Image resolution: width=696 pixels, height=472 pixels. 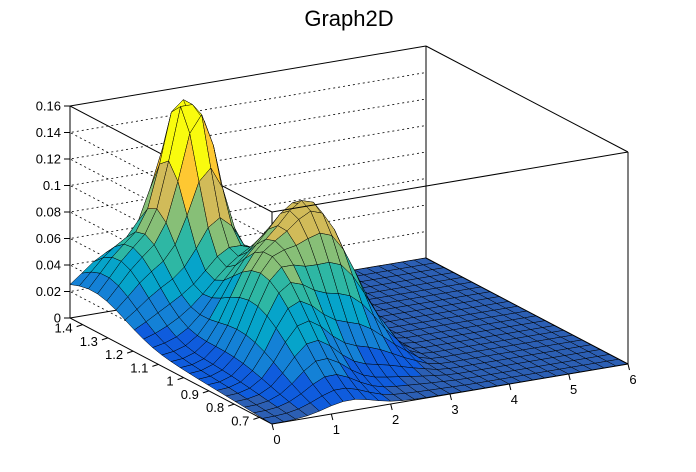 What do you see at coordinates (276, 439) in the screenshot?
I see `x-tick-label: 0` at bounding box center [276, 439].